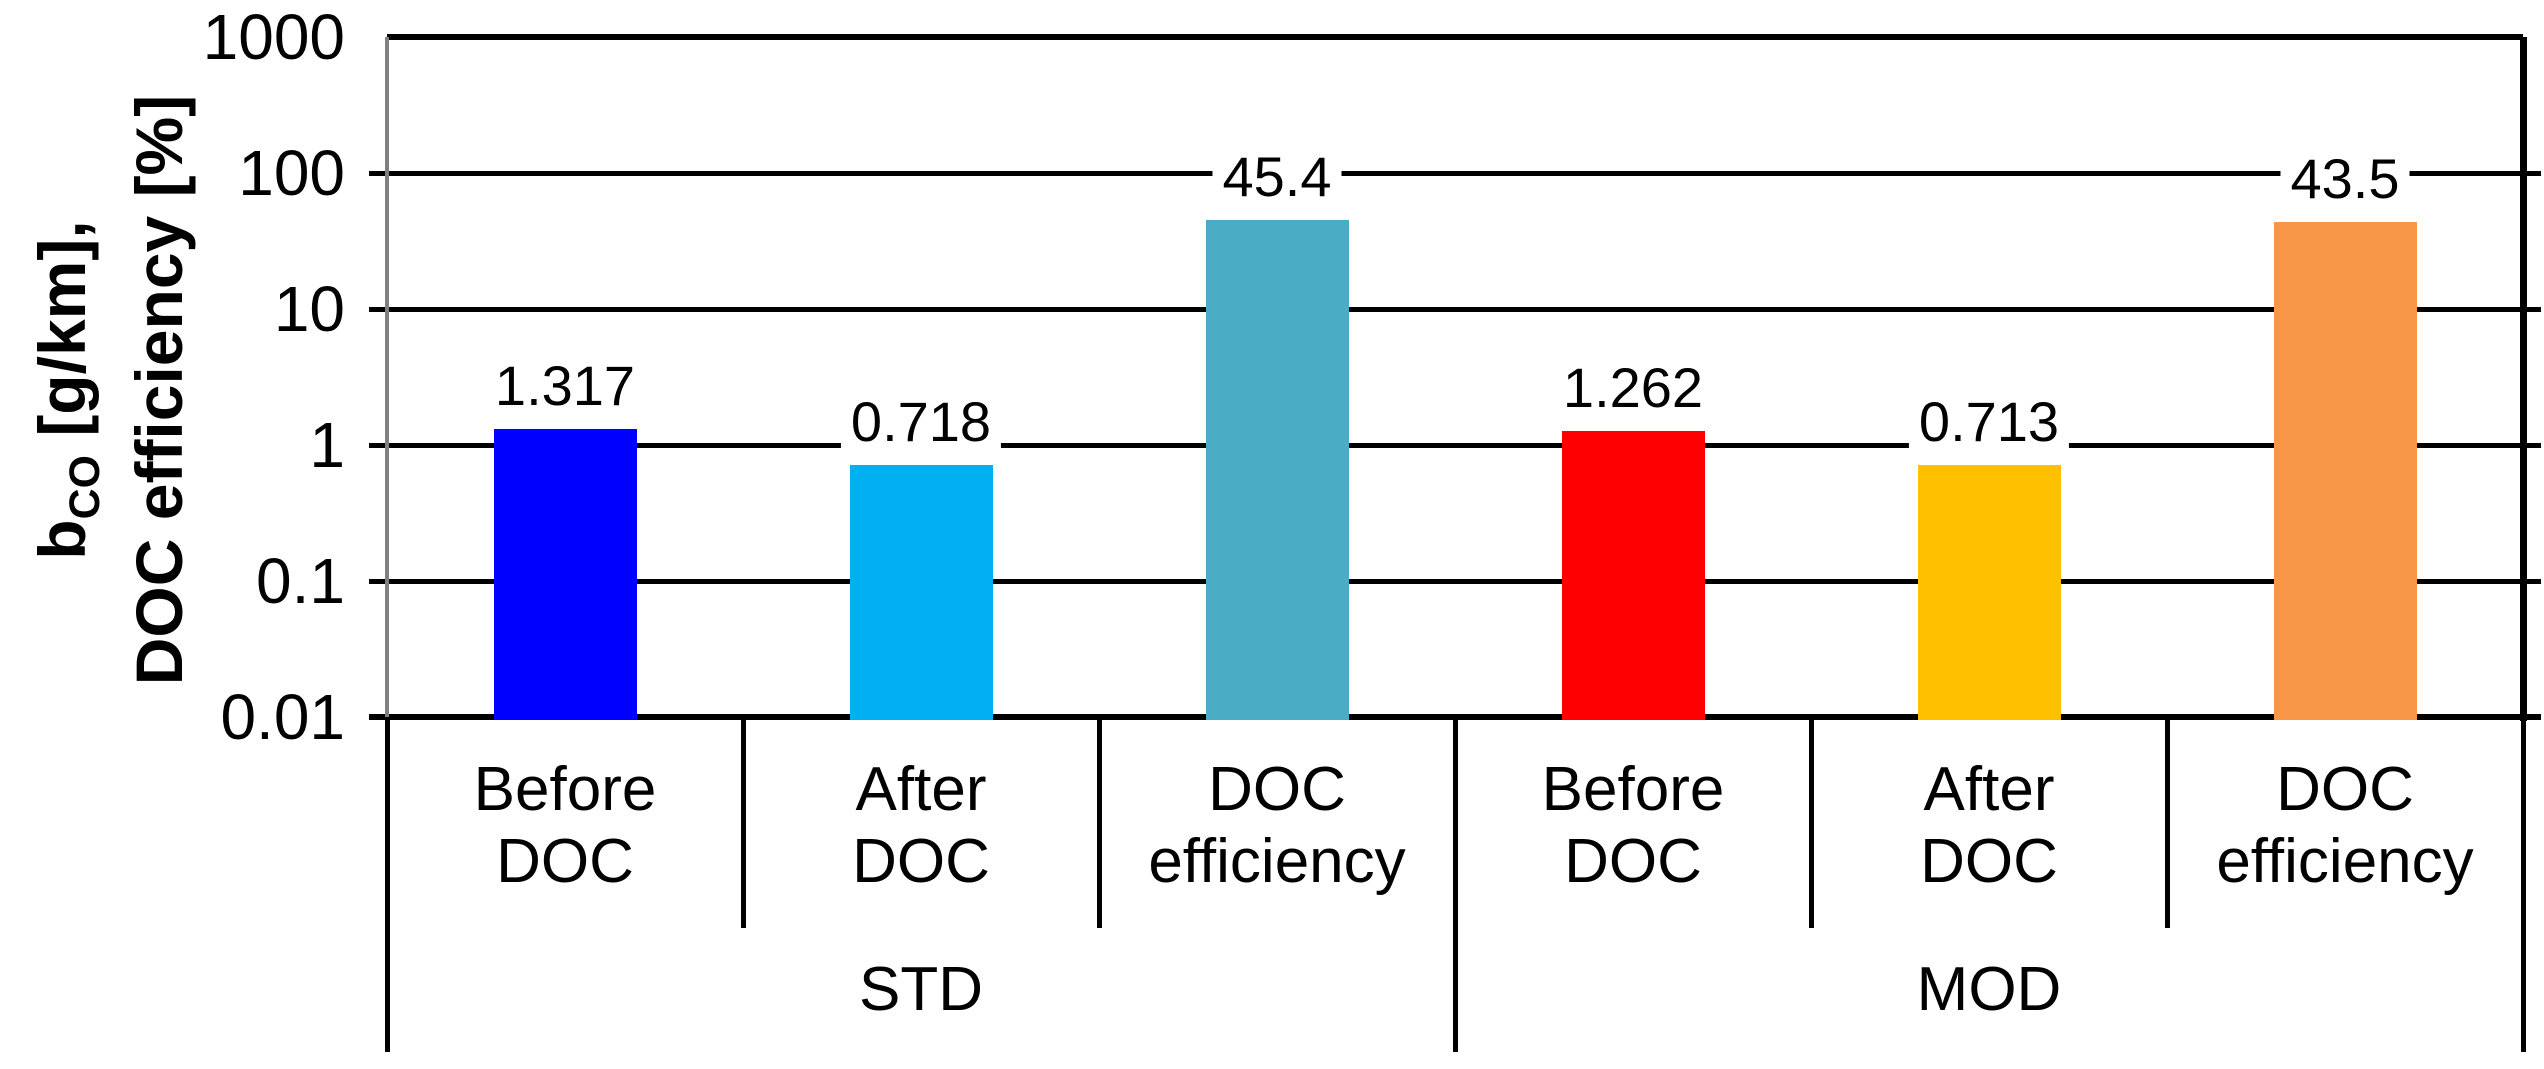 The width and height of the screenshot is (2544, 1069). Describe the element at coordinates (73, 390) in the screenshot. I see `y-axis-title-line1: bCO [g/km],` at that location.